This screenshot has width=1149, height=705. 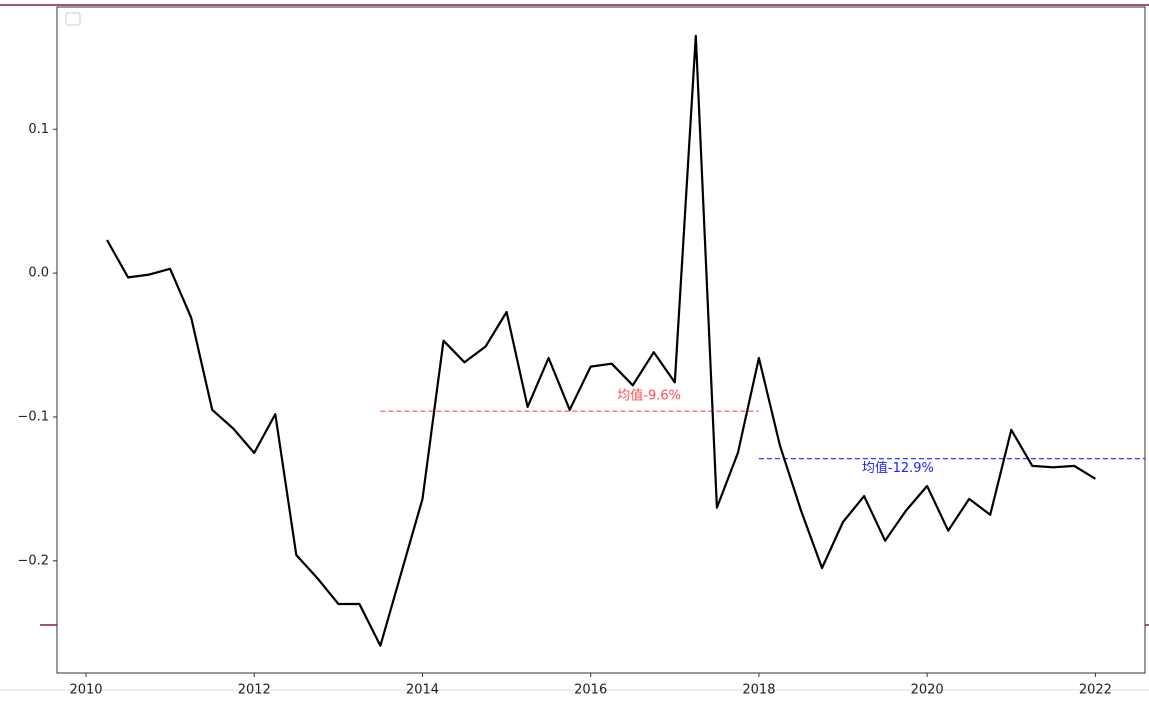 I want to click on x-tick-label: 2012, so click(x=254, y=690).